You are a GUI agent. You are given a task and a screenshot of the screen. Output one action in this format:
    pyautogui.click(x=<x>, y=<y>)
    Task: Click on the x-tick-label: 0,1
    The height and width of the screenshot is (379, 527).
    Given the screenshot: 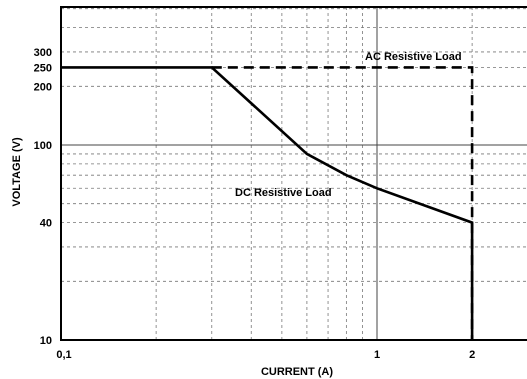 What is the action you would take?
    pyautogui.click(x=63, y=355)
    